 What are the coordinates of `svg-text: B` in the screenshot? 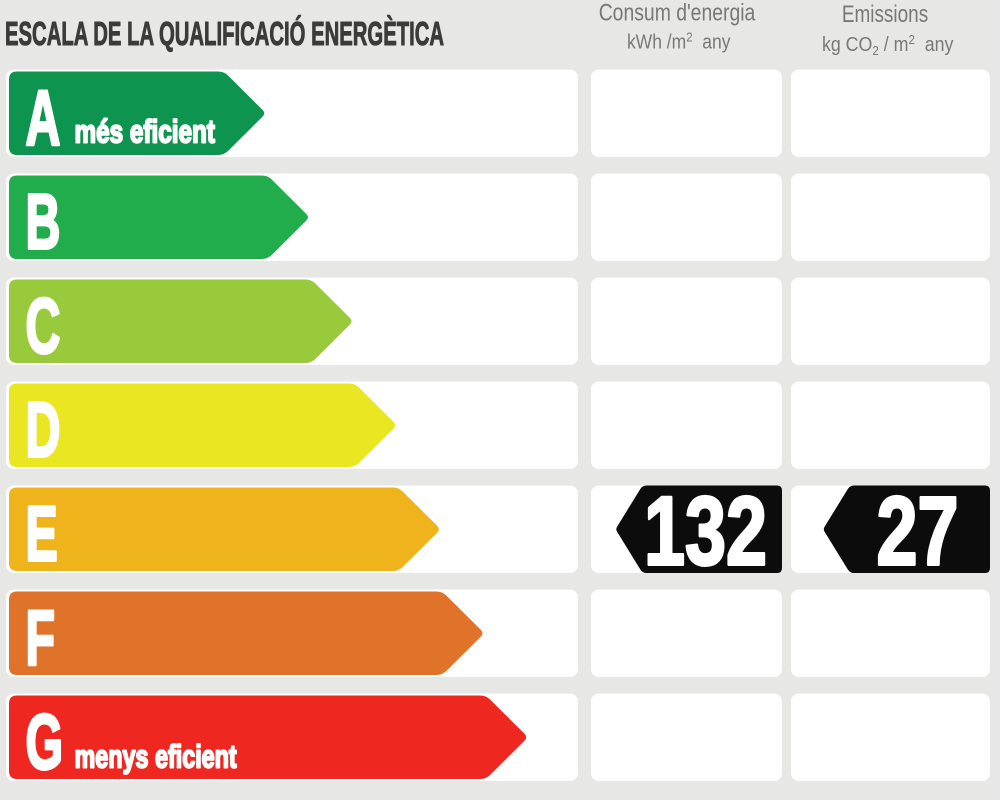 It's located at (43, 222).